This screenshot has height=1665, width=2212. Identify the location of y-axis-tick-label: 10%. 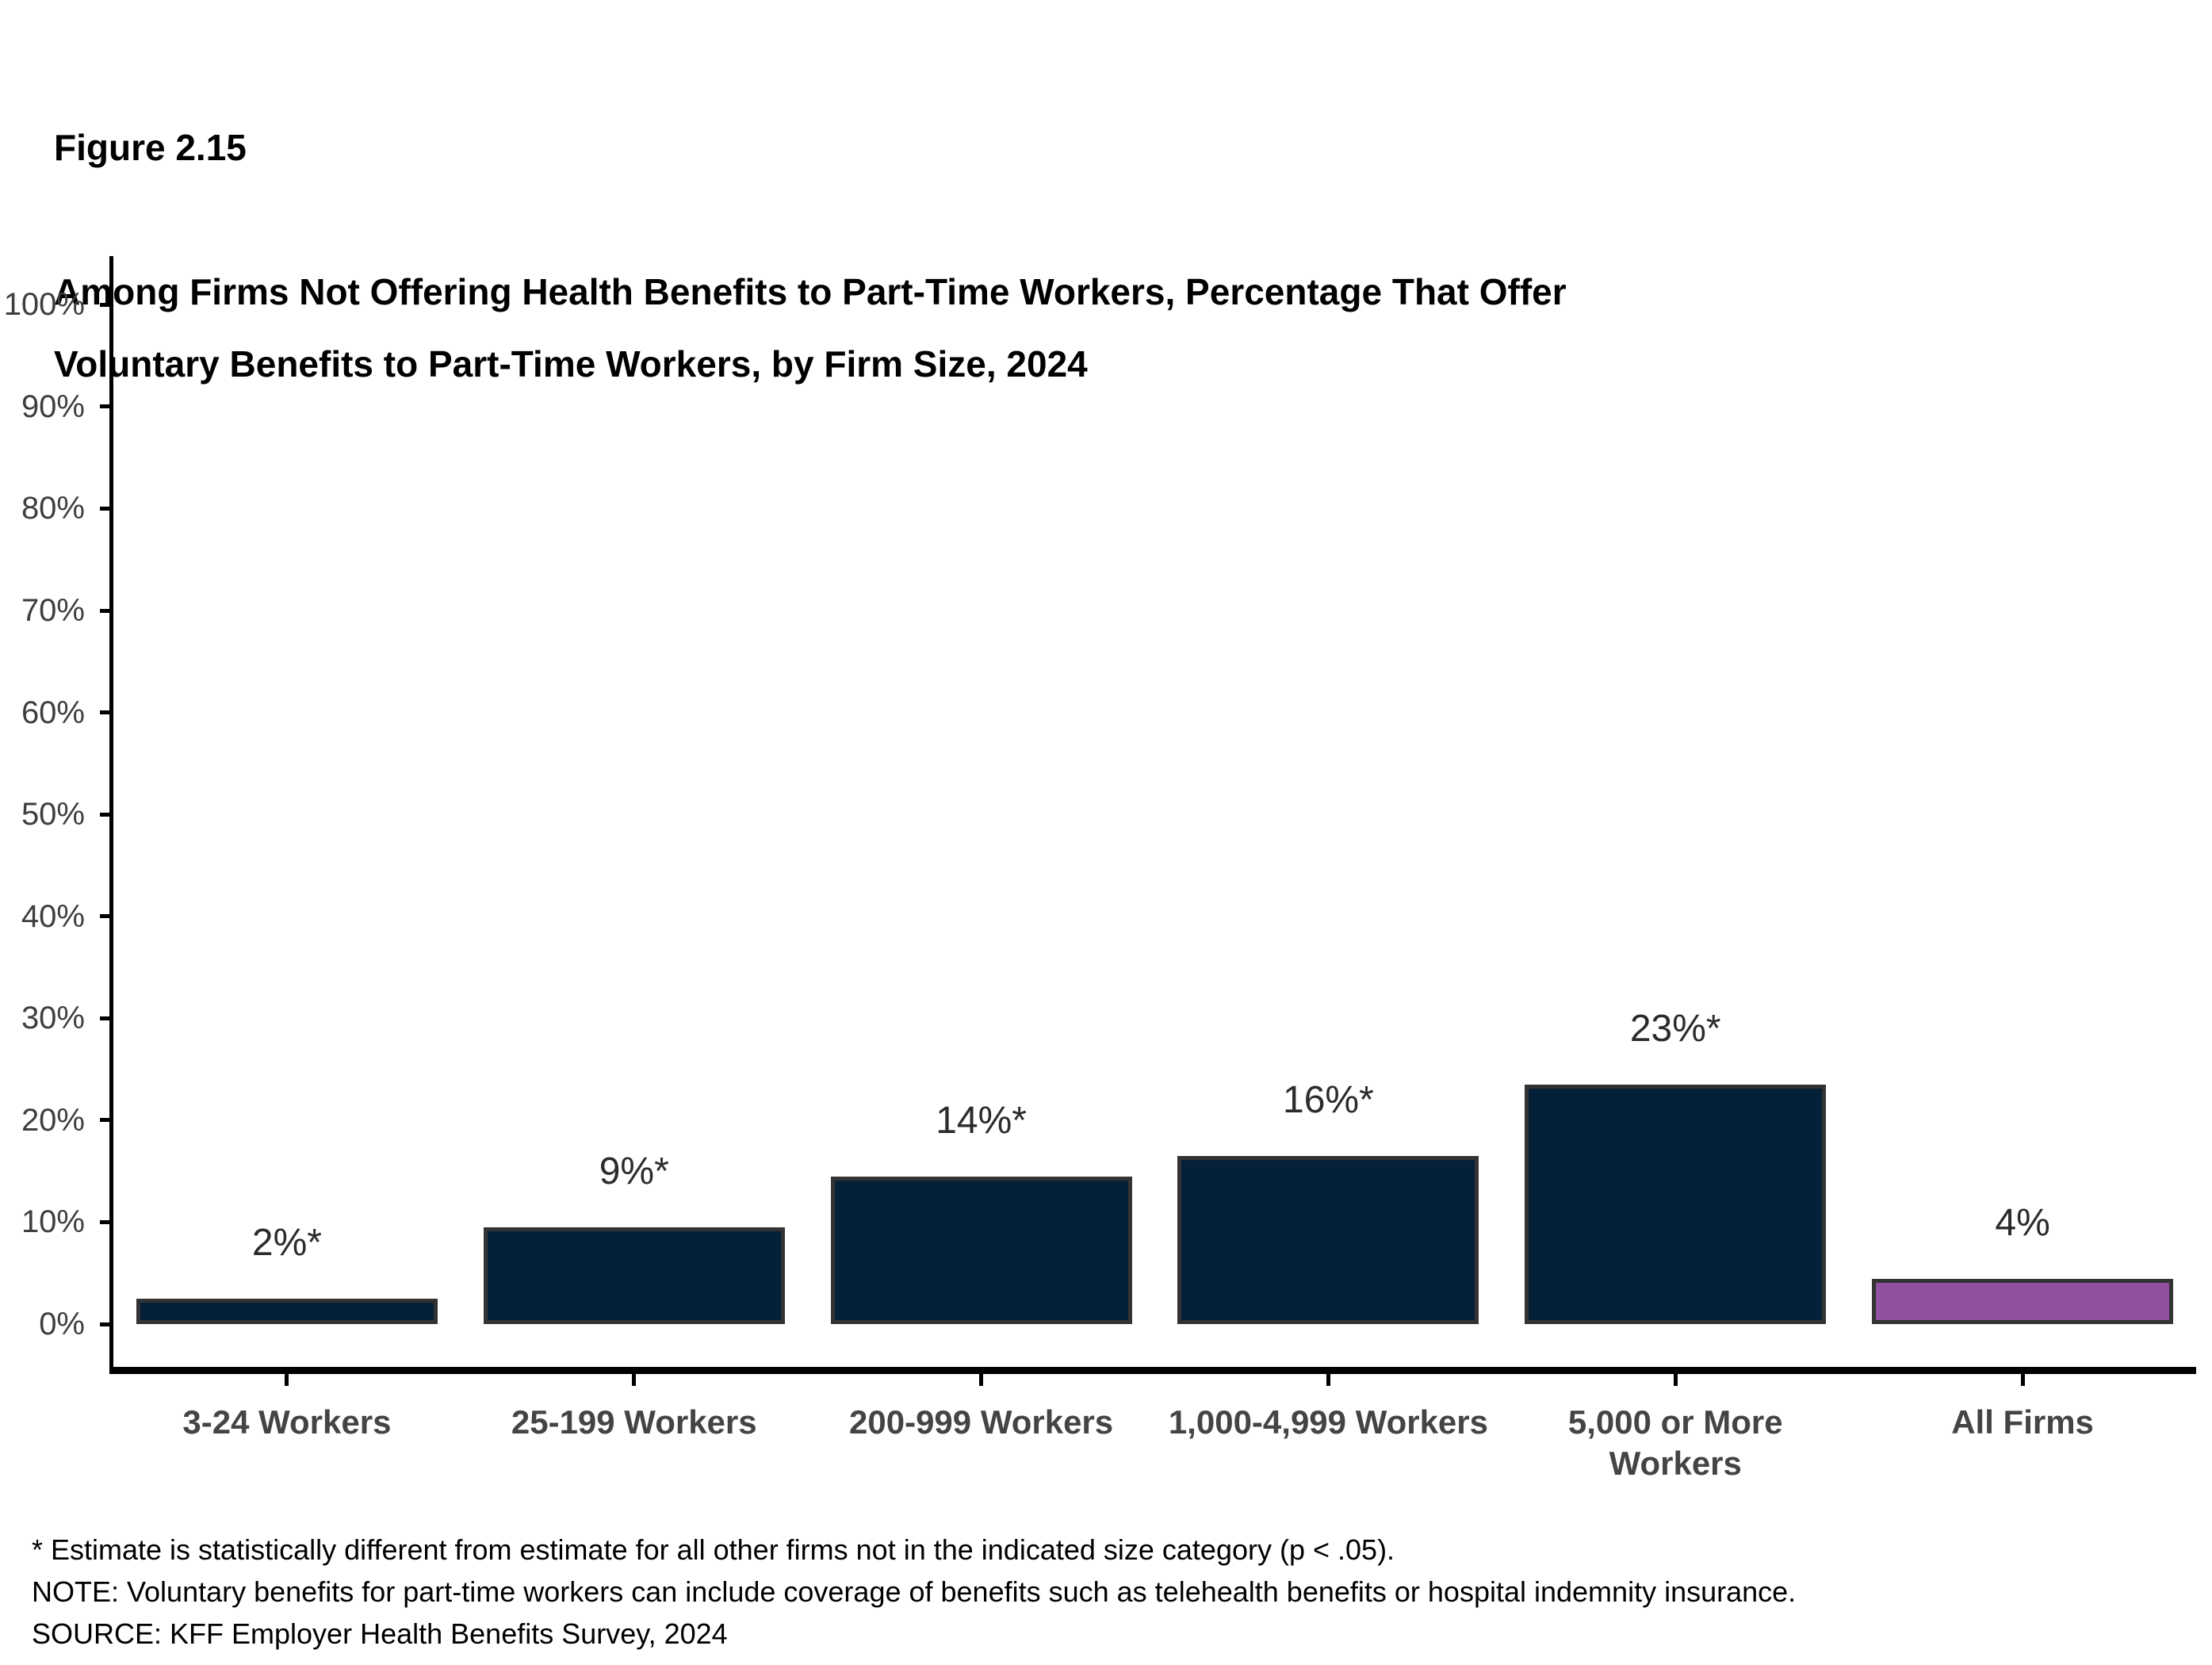
(53, 1222).